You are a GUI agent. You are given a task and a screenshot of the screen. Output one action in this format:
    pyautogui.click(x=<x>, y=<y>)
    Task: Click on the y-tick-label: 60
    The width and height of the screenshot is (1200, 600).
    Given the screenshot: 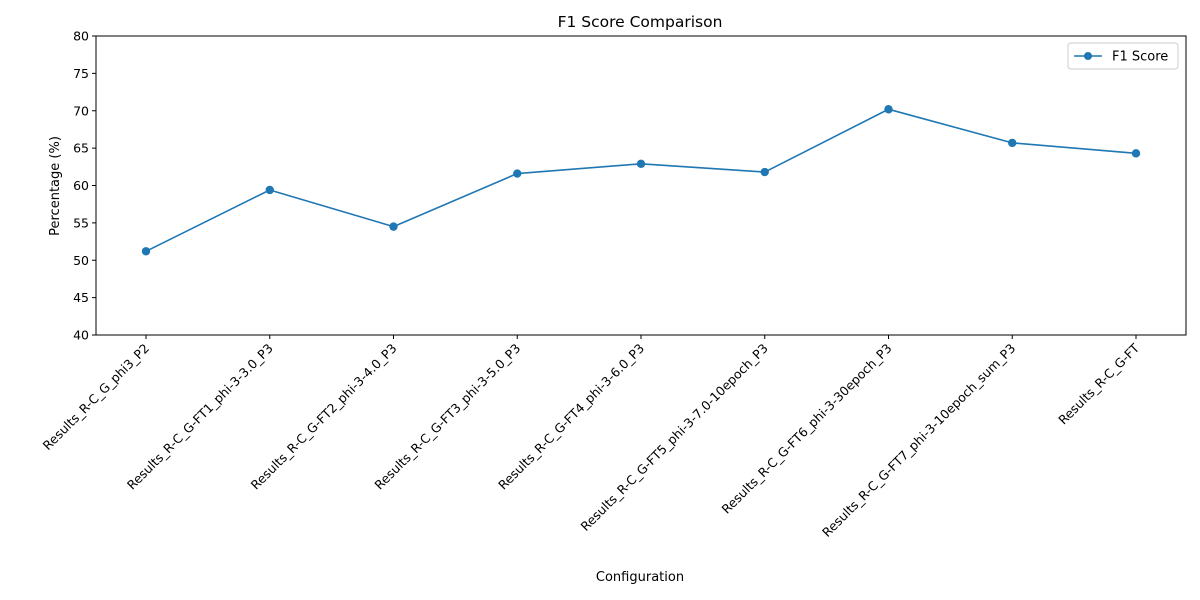 What is the action you would take?
    pyautogui.click(x=81, y=185)
    